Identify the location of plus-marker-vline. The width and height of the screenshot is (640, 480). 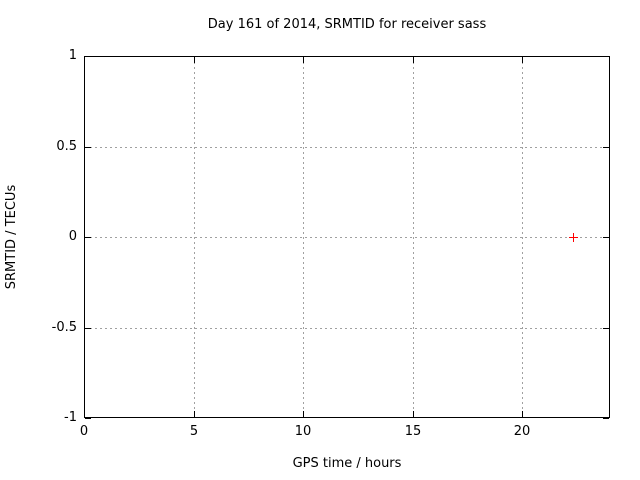
(573, 237).